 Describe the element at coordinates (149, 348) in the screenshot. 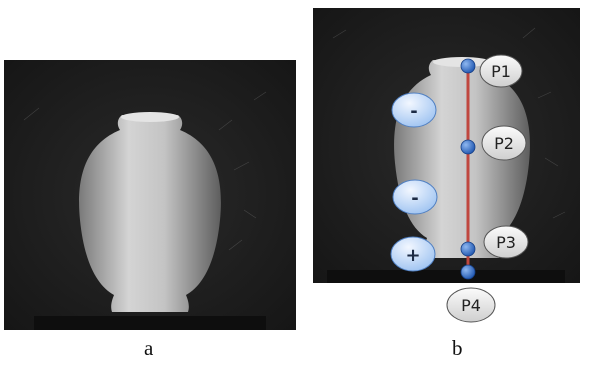

I see `caption-a: a` at that location.